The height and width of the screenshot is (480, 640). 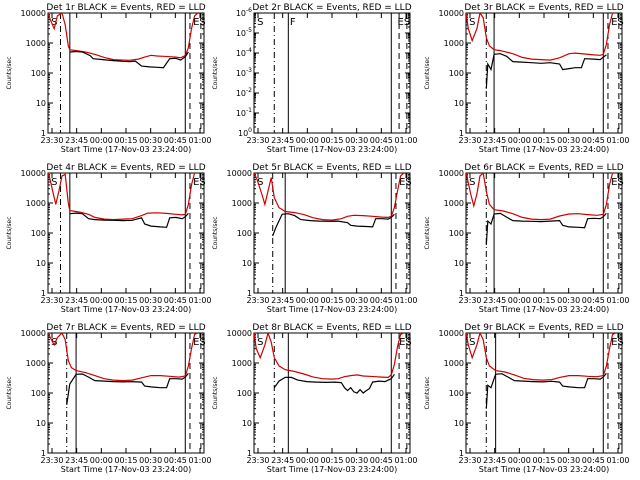 What do you see at coordinates (125, 168) in the screenshot?
I see `panel-title: Det 4r BLACK = Events, RED = LLD` at bounding box center [125, 168].